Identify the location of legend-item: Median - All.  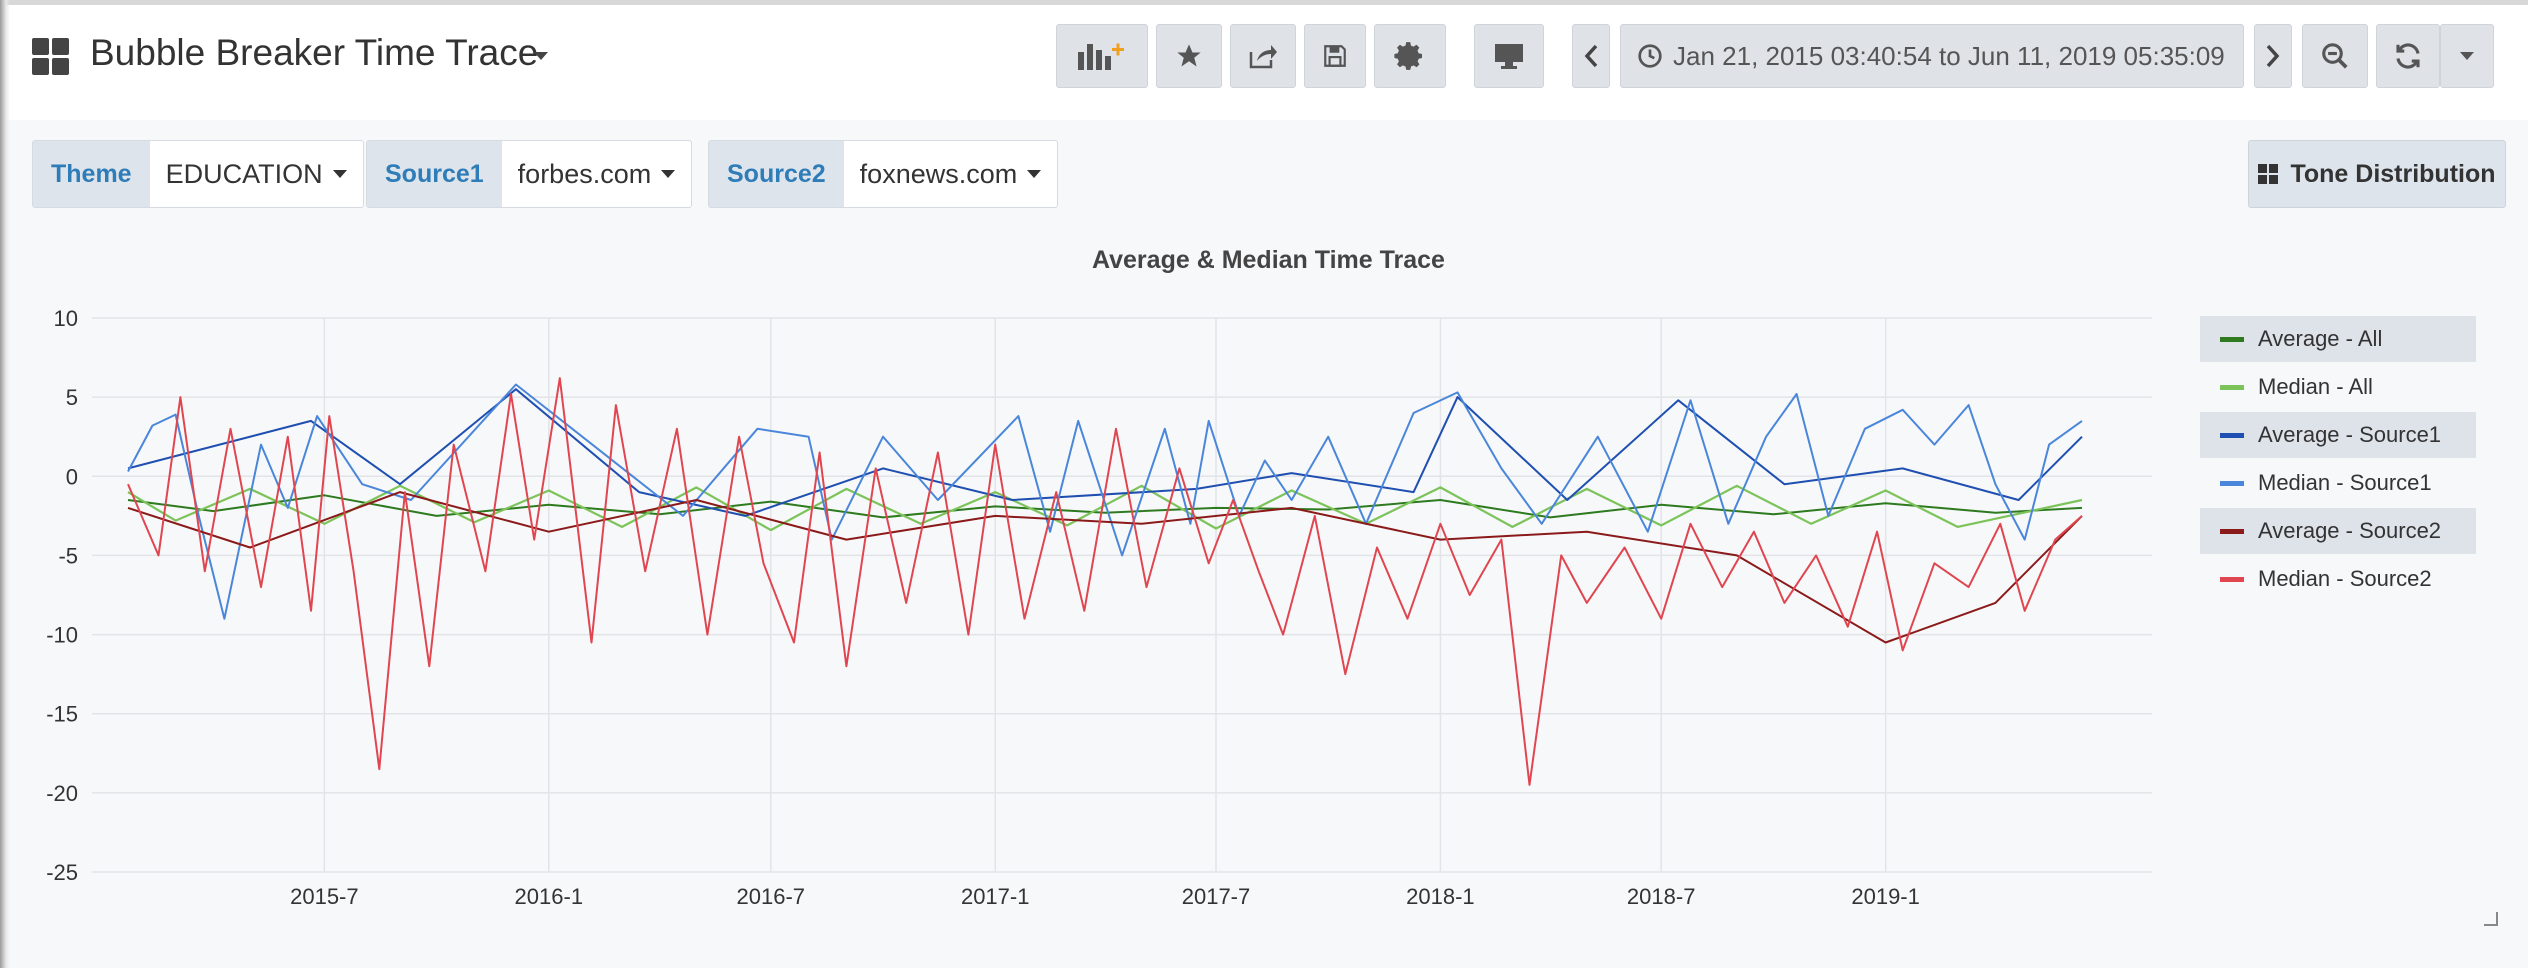
(2338, 387).